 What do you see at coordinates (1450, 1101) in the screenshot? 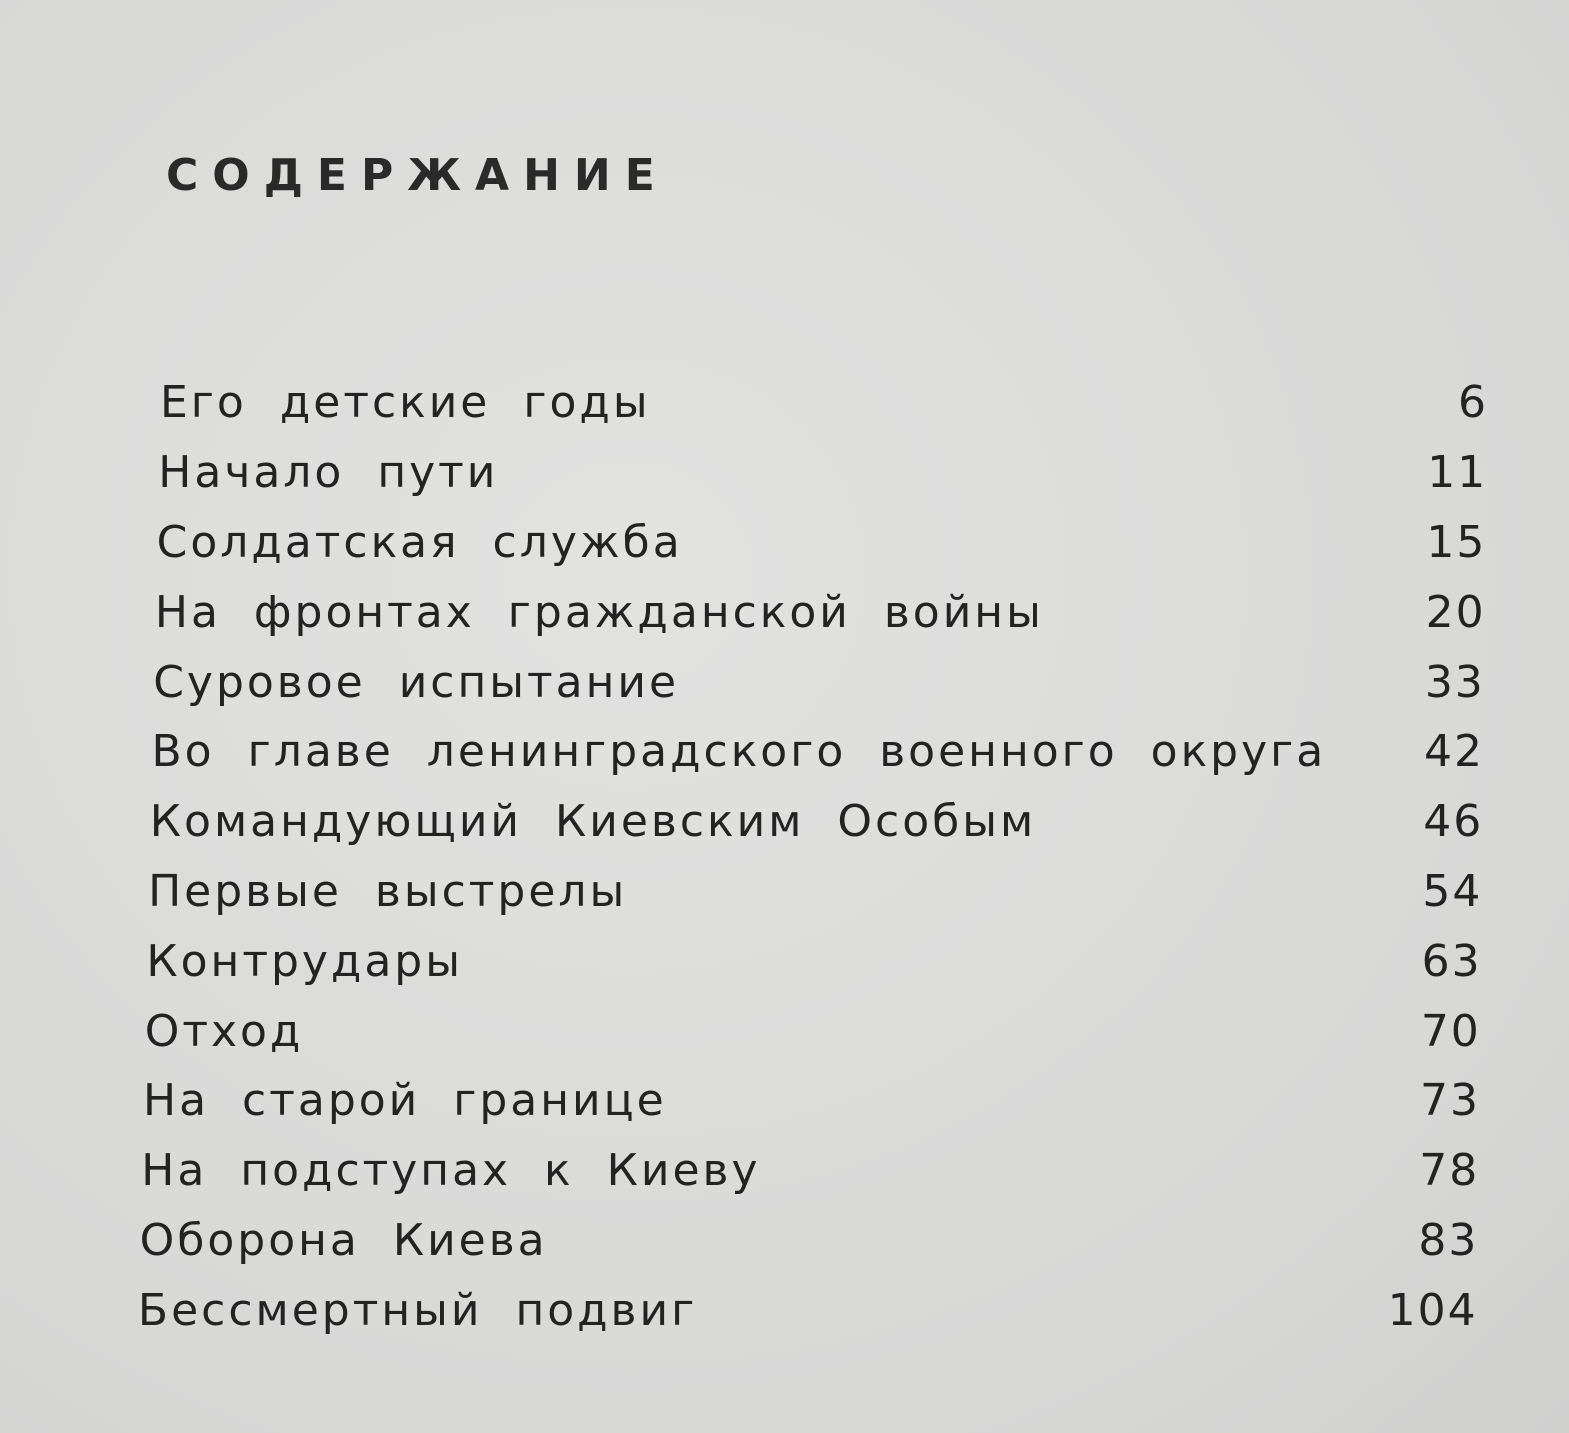
I see `toc-entry-page: 73` at bounding box center [1450, 1101].